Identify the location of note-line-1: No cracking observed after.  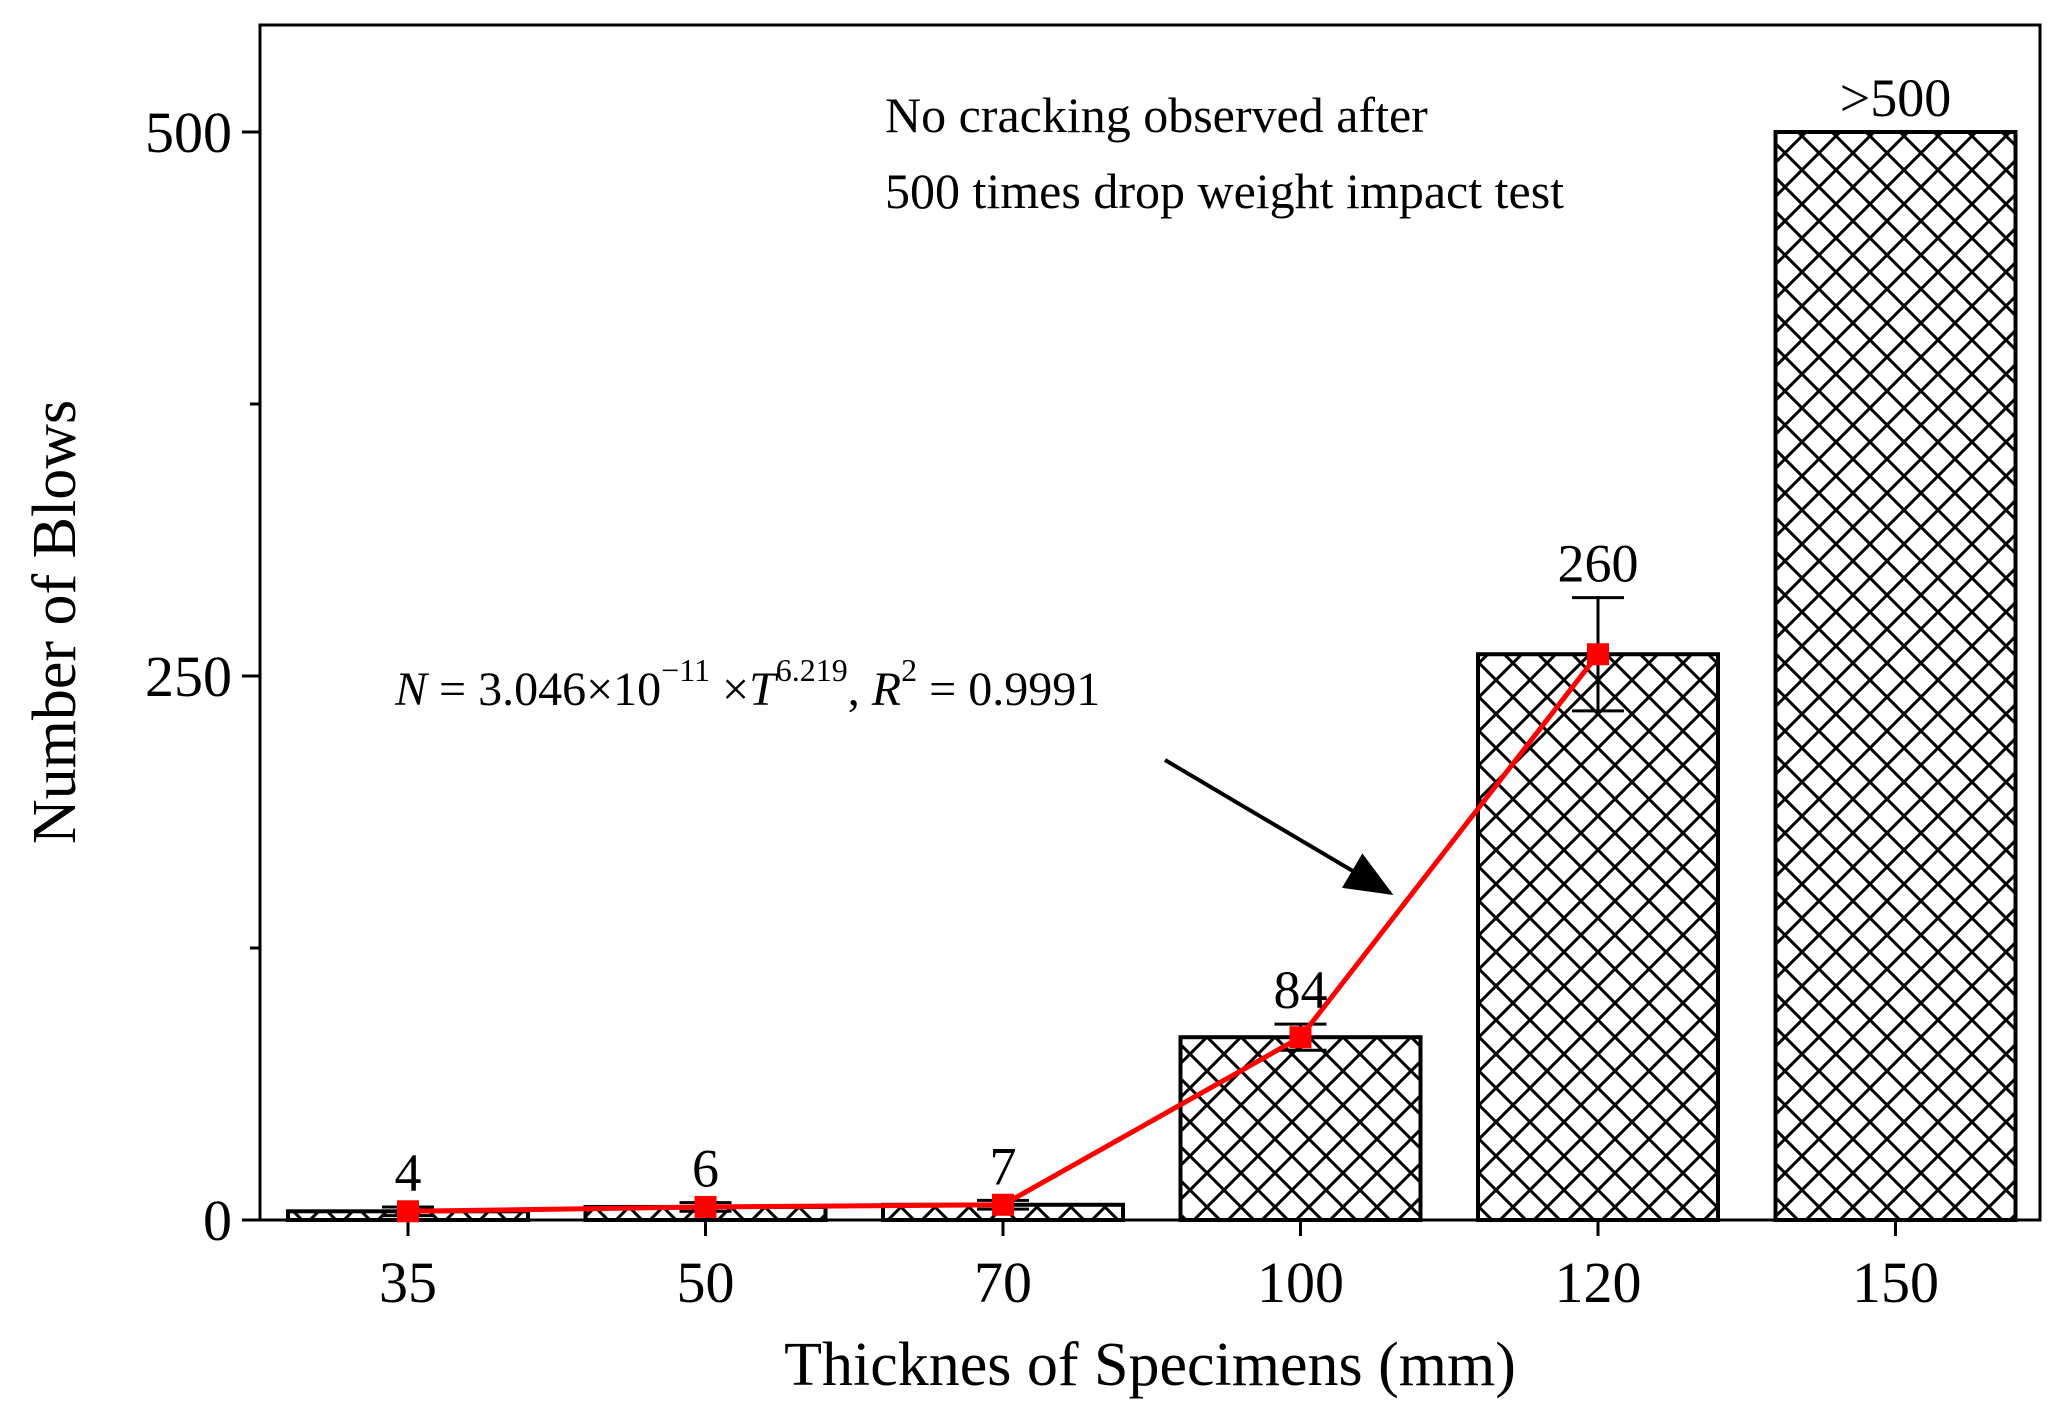
(1156, 115).